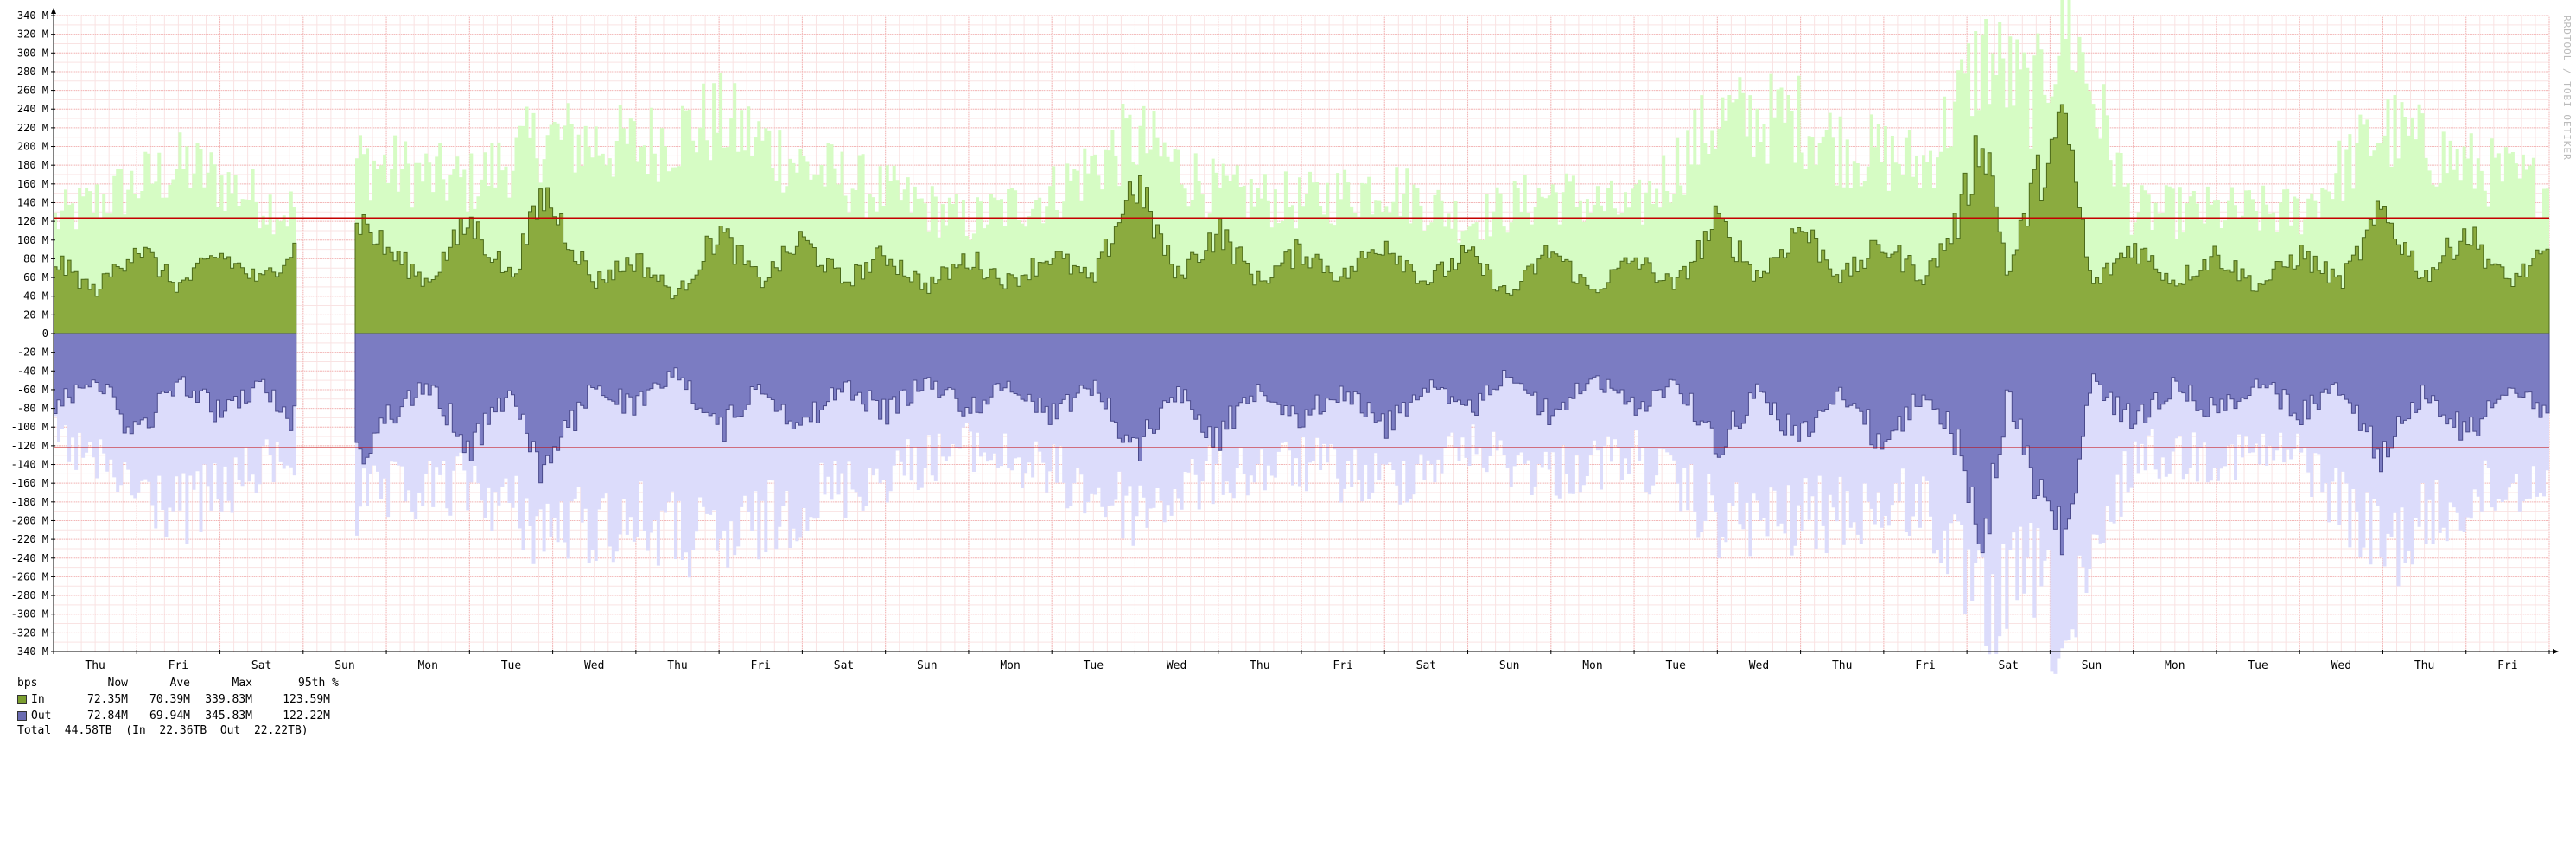 The image size is (2576, 846). Describe the element at coordinates (228, 699) in the screenshot. I see `legend-in-max: 339.83M` at that location.